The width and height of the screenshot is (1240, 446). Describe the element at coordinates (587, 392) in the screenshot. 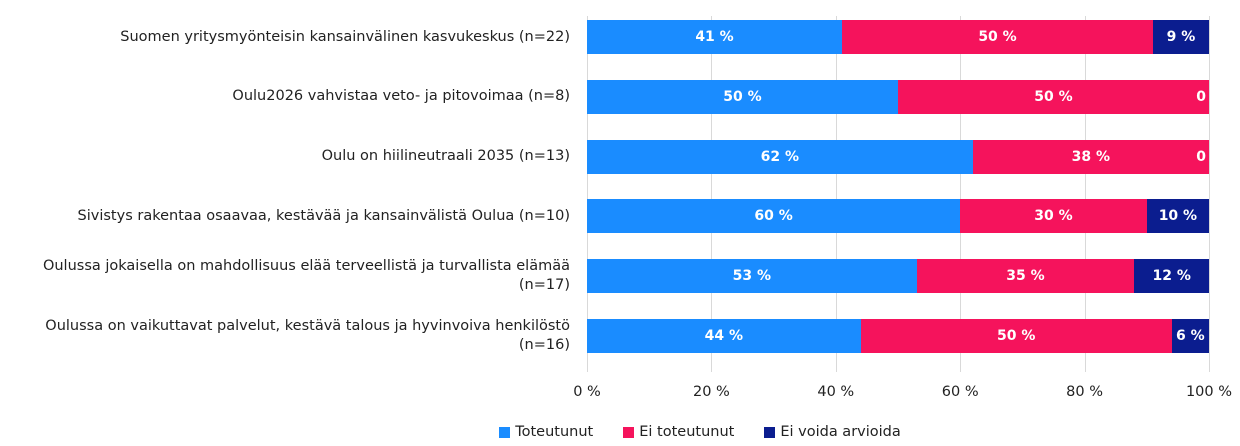

I see `x-tick-label: 0 %` at that location.